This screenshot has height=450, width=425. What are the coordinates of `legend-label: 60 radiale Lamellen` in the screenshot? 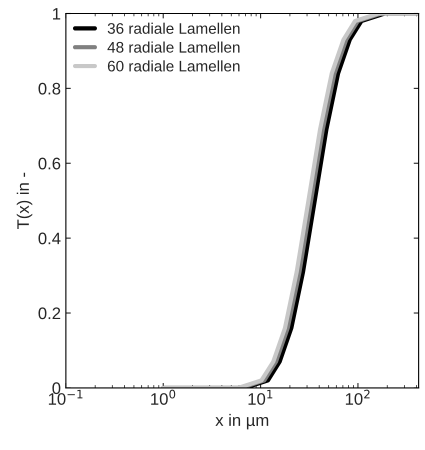 It's located at (174, 66).